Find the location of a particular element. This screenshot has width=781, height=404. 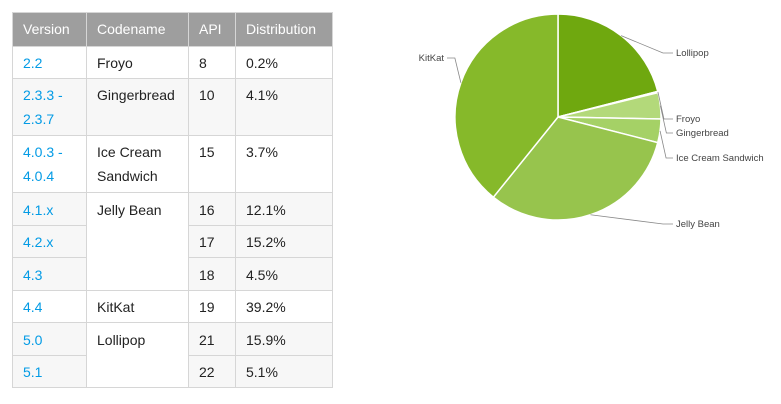

pie-label-kitkat: KitKat is located at coordinates (432, 58).